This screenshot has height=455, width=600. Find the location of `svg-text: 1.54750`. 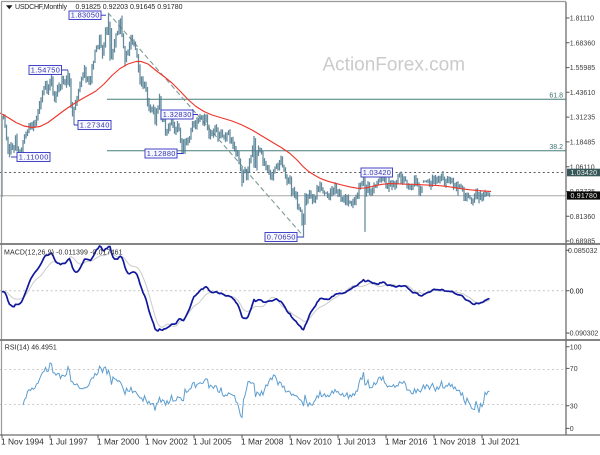

svg-text: 1.54750 is located at coordinates (45, 70).